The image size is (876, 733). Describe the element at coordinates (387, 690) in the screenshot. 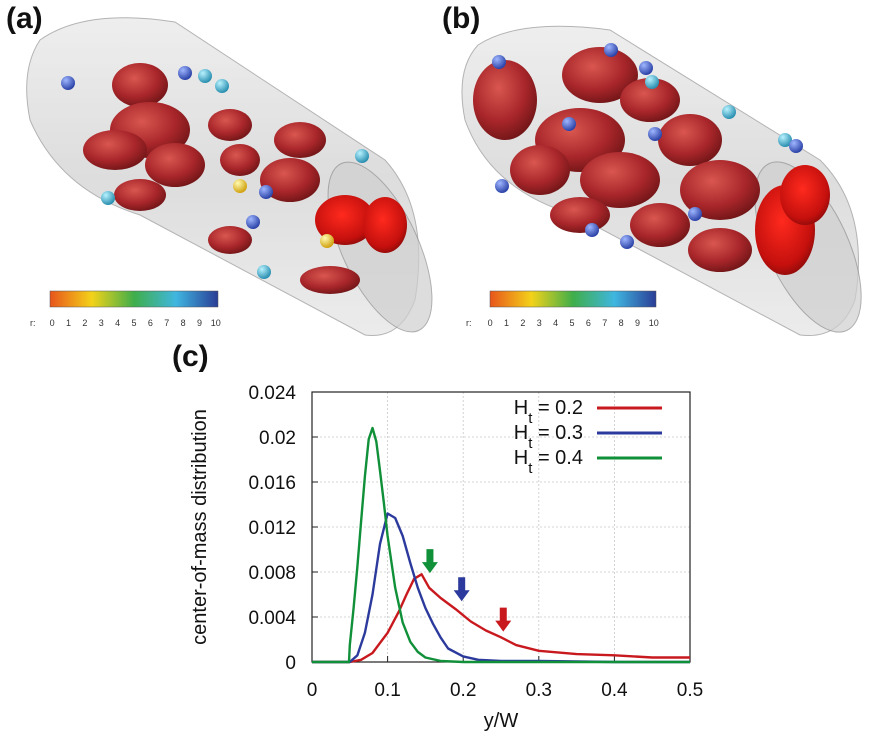

I see `x-tick-label: 0.1` at that location.